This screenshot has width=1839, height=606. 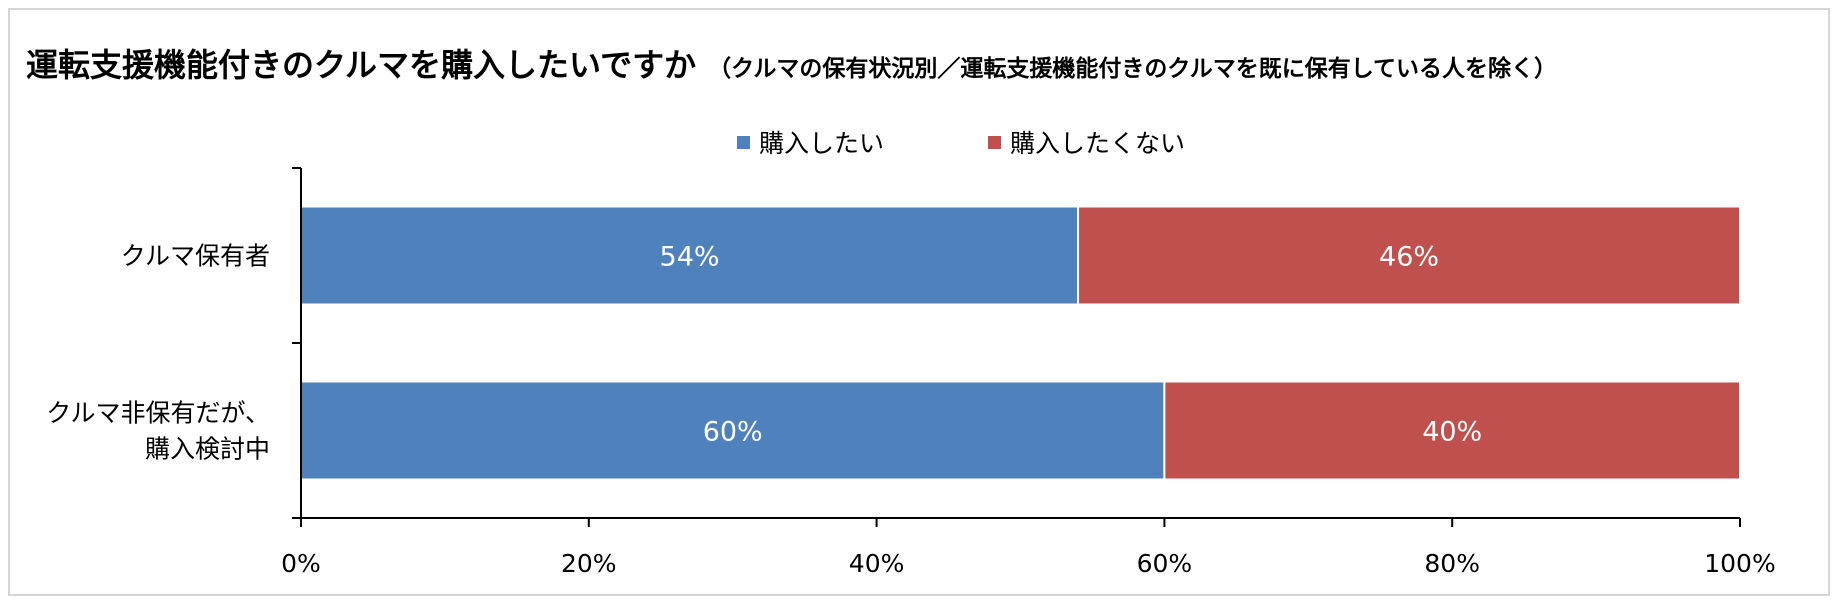 I want to click on x-tick-label-6: 100%, so click(x=1739, y=563).